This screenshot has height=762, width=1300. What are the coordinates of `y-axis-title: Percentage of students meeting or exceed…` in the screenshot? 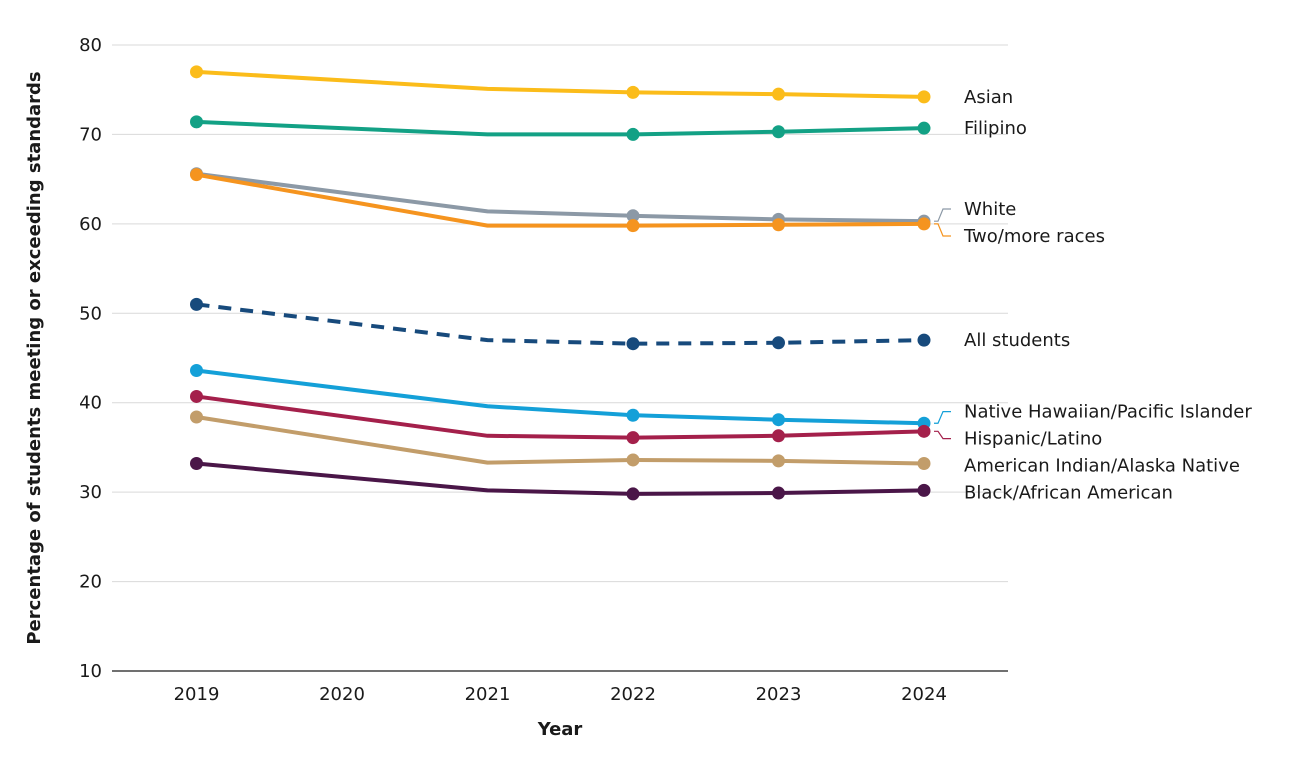 It's located at (34, 357).